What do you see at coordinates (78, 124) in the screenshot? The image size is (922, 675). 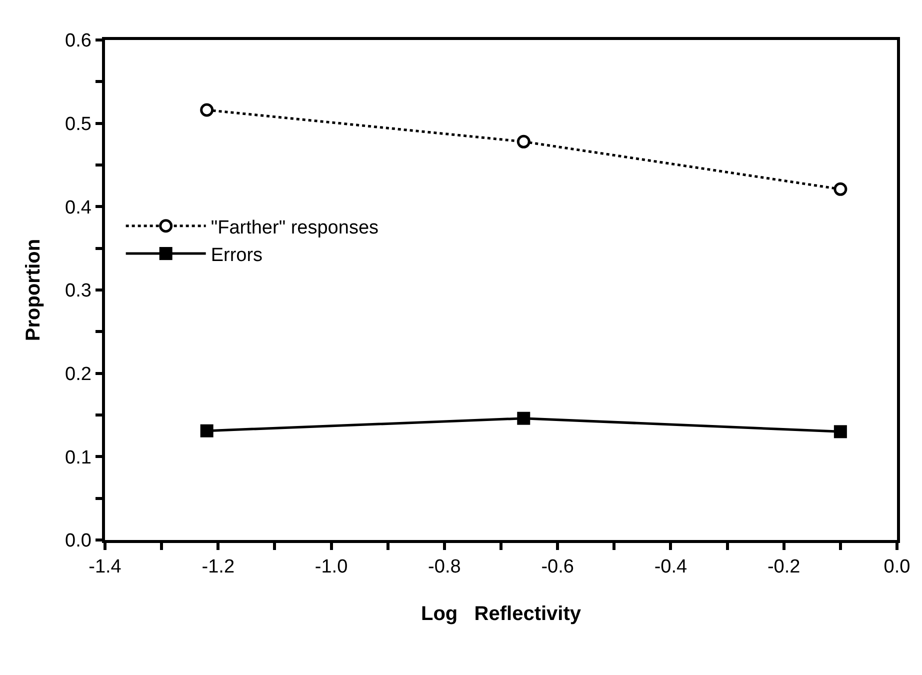 I see `y-tick-label: 0.5` at bounding box center [78, 124].